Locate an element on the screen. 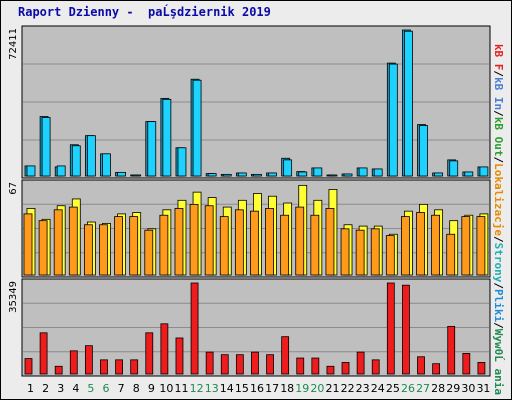 The image size is (512, 400). x-tick-label-day-16: 16 is located at coordinates (257, 388).